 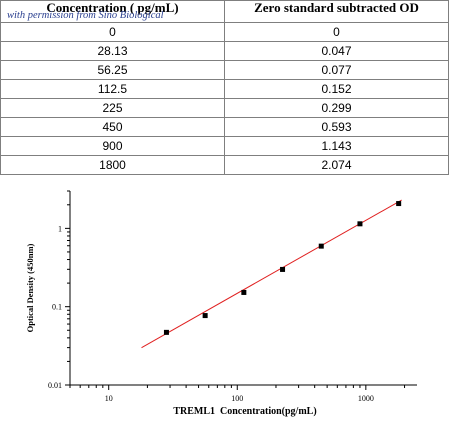 What do you see at coordinates (30, 287) in the screenshot?
I see `y-axis-label: Optical Density (450nm)` at bounding box center [30, 287].